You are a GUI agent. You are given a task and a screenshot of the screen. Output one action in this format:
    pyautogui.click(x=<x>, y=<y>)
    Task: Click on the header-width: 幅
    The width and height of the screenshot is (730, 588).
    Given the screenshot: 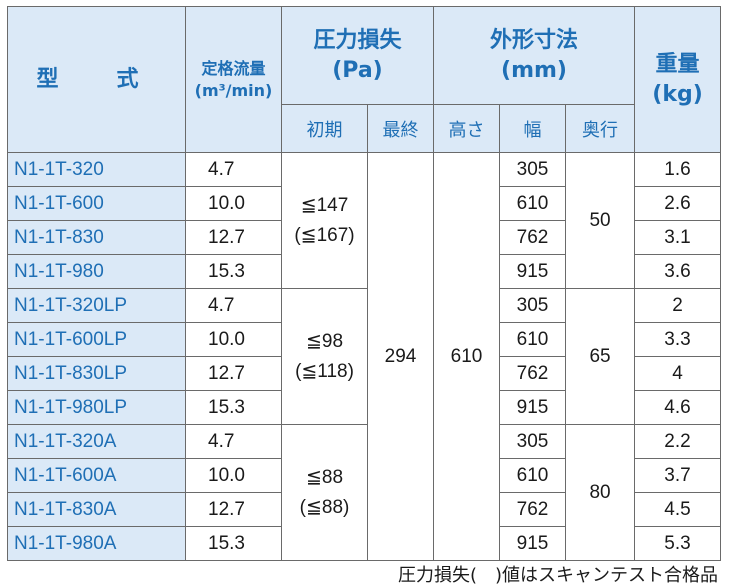 What is the action you would take?
    pyautogui.click(x=533, y=128)
    